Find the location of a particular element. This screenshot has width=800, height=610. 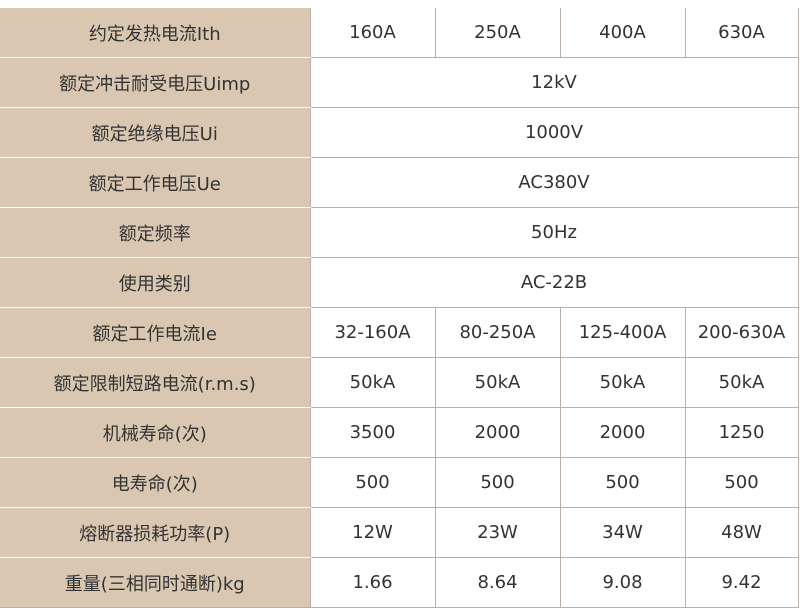

table-row: 使用类别 AC-22B is located at coordinates (399, 282).